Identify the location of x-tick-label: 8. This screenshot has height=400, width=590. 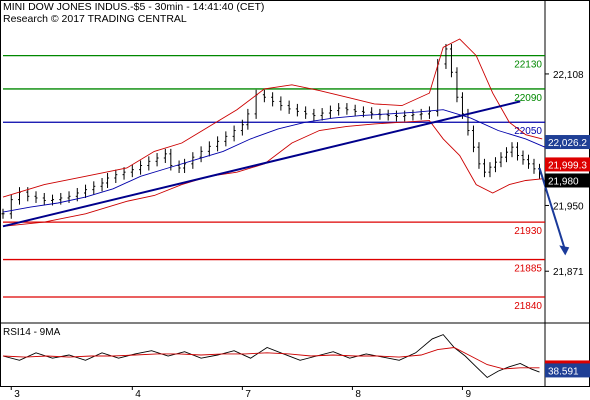
(358, 394).